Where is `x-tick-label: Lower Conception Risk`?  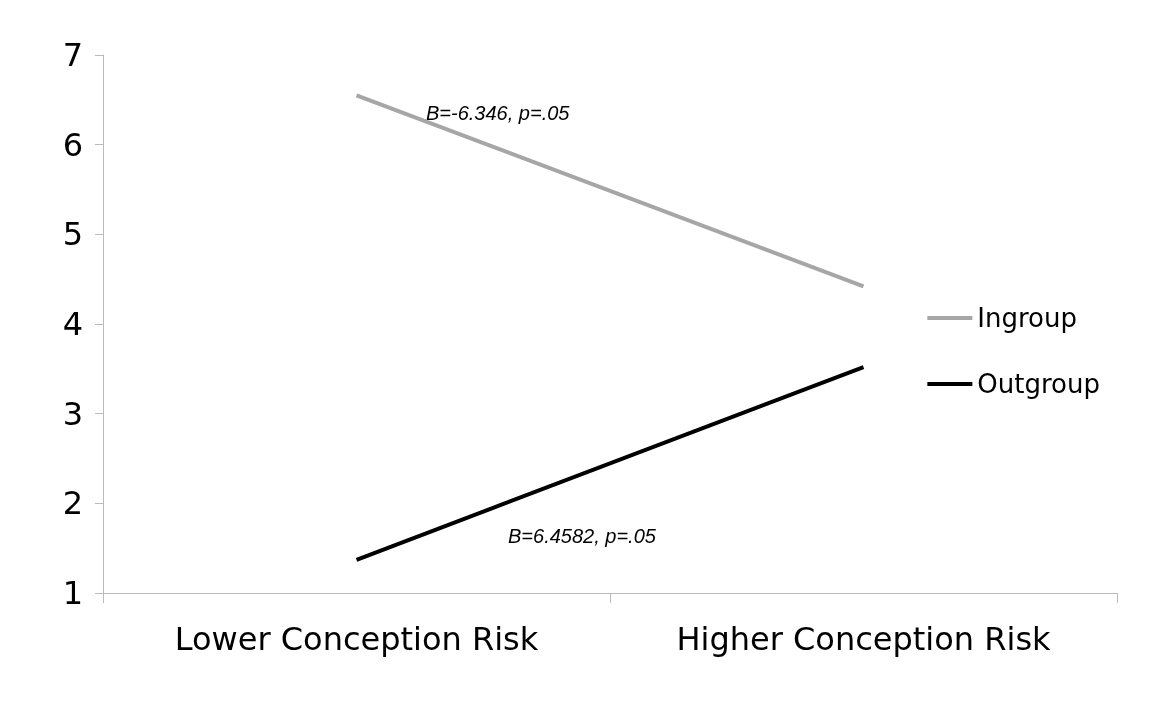
x-tick-label: Lower Conception Risk is located at coordinates (356, 639).